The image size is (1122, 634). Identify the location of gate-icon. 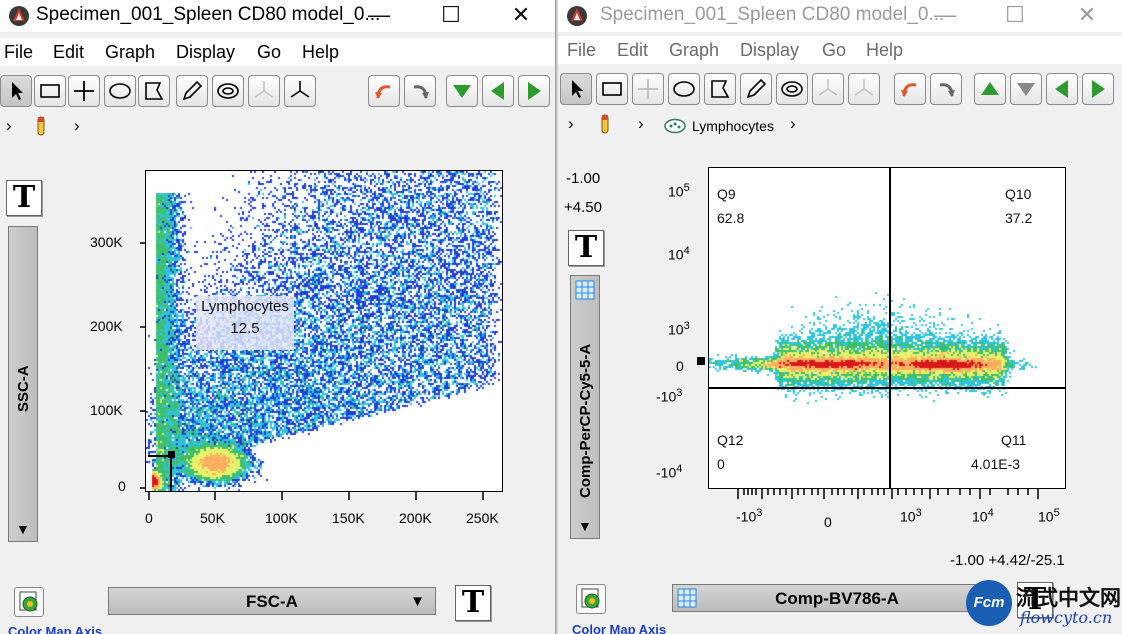
(675, 126).